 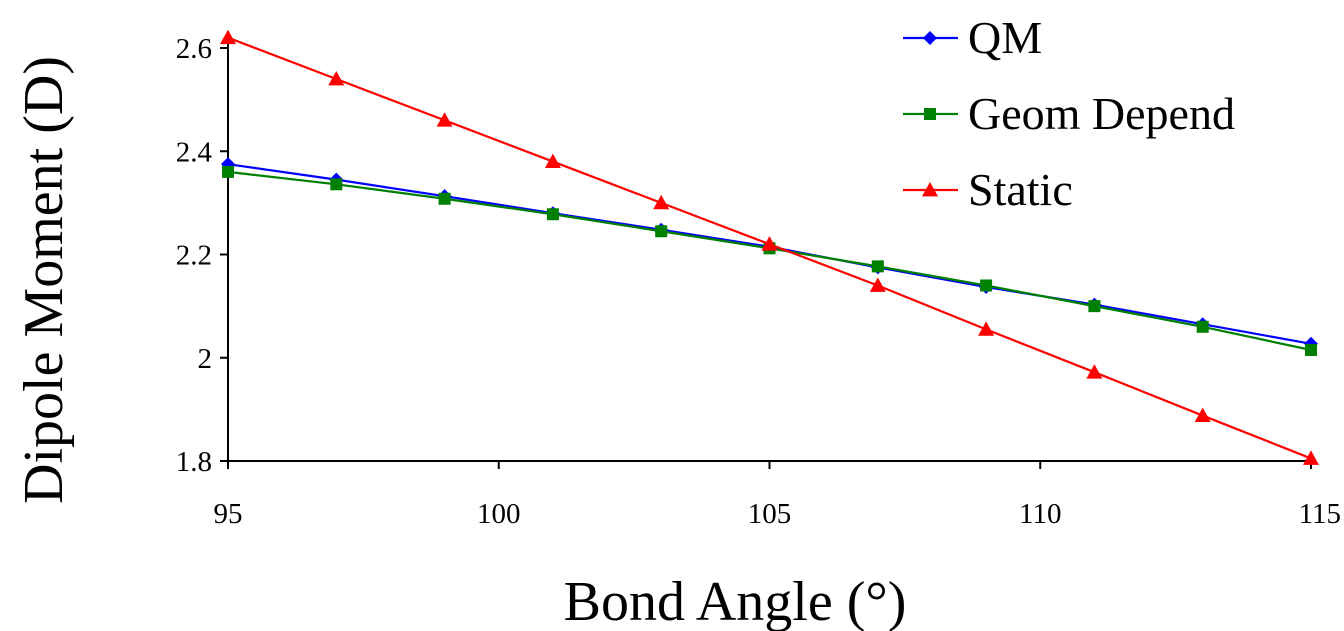 What do you see at coordinates (1101, 113) in the screenshot?
I see `legend-label: Geom Depend` at bounding box center [1101, 113].